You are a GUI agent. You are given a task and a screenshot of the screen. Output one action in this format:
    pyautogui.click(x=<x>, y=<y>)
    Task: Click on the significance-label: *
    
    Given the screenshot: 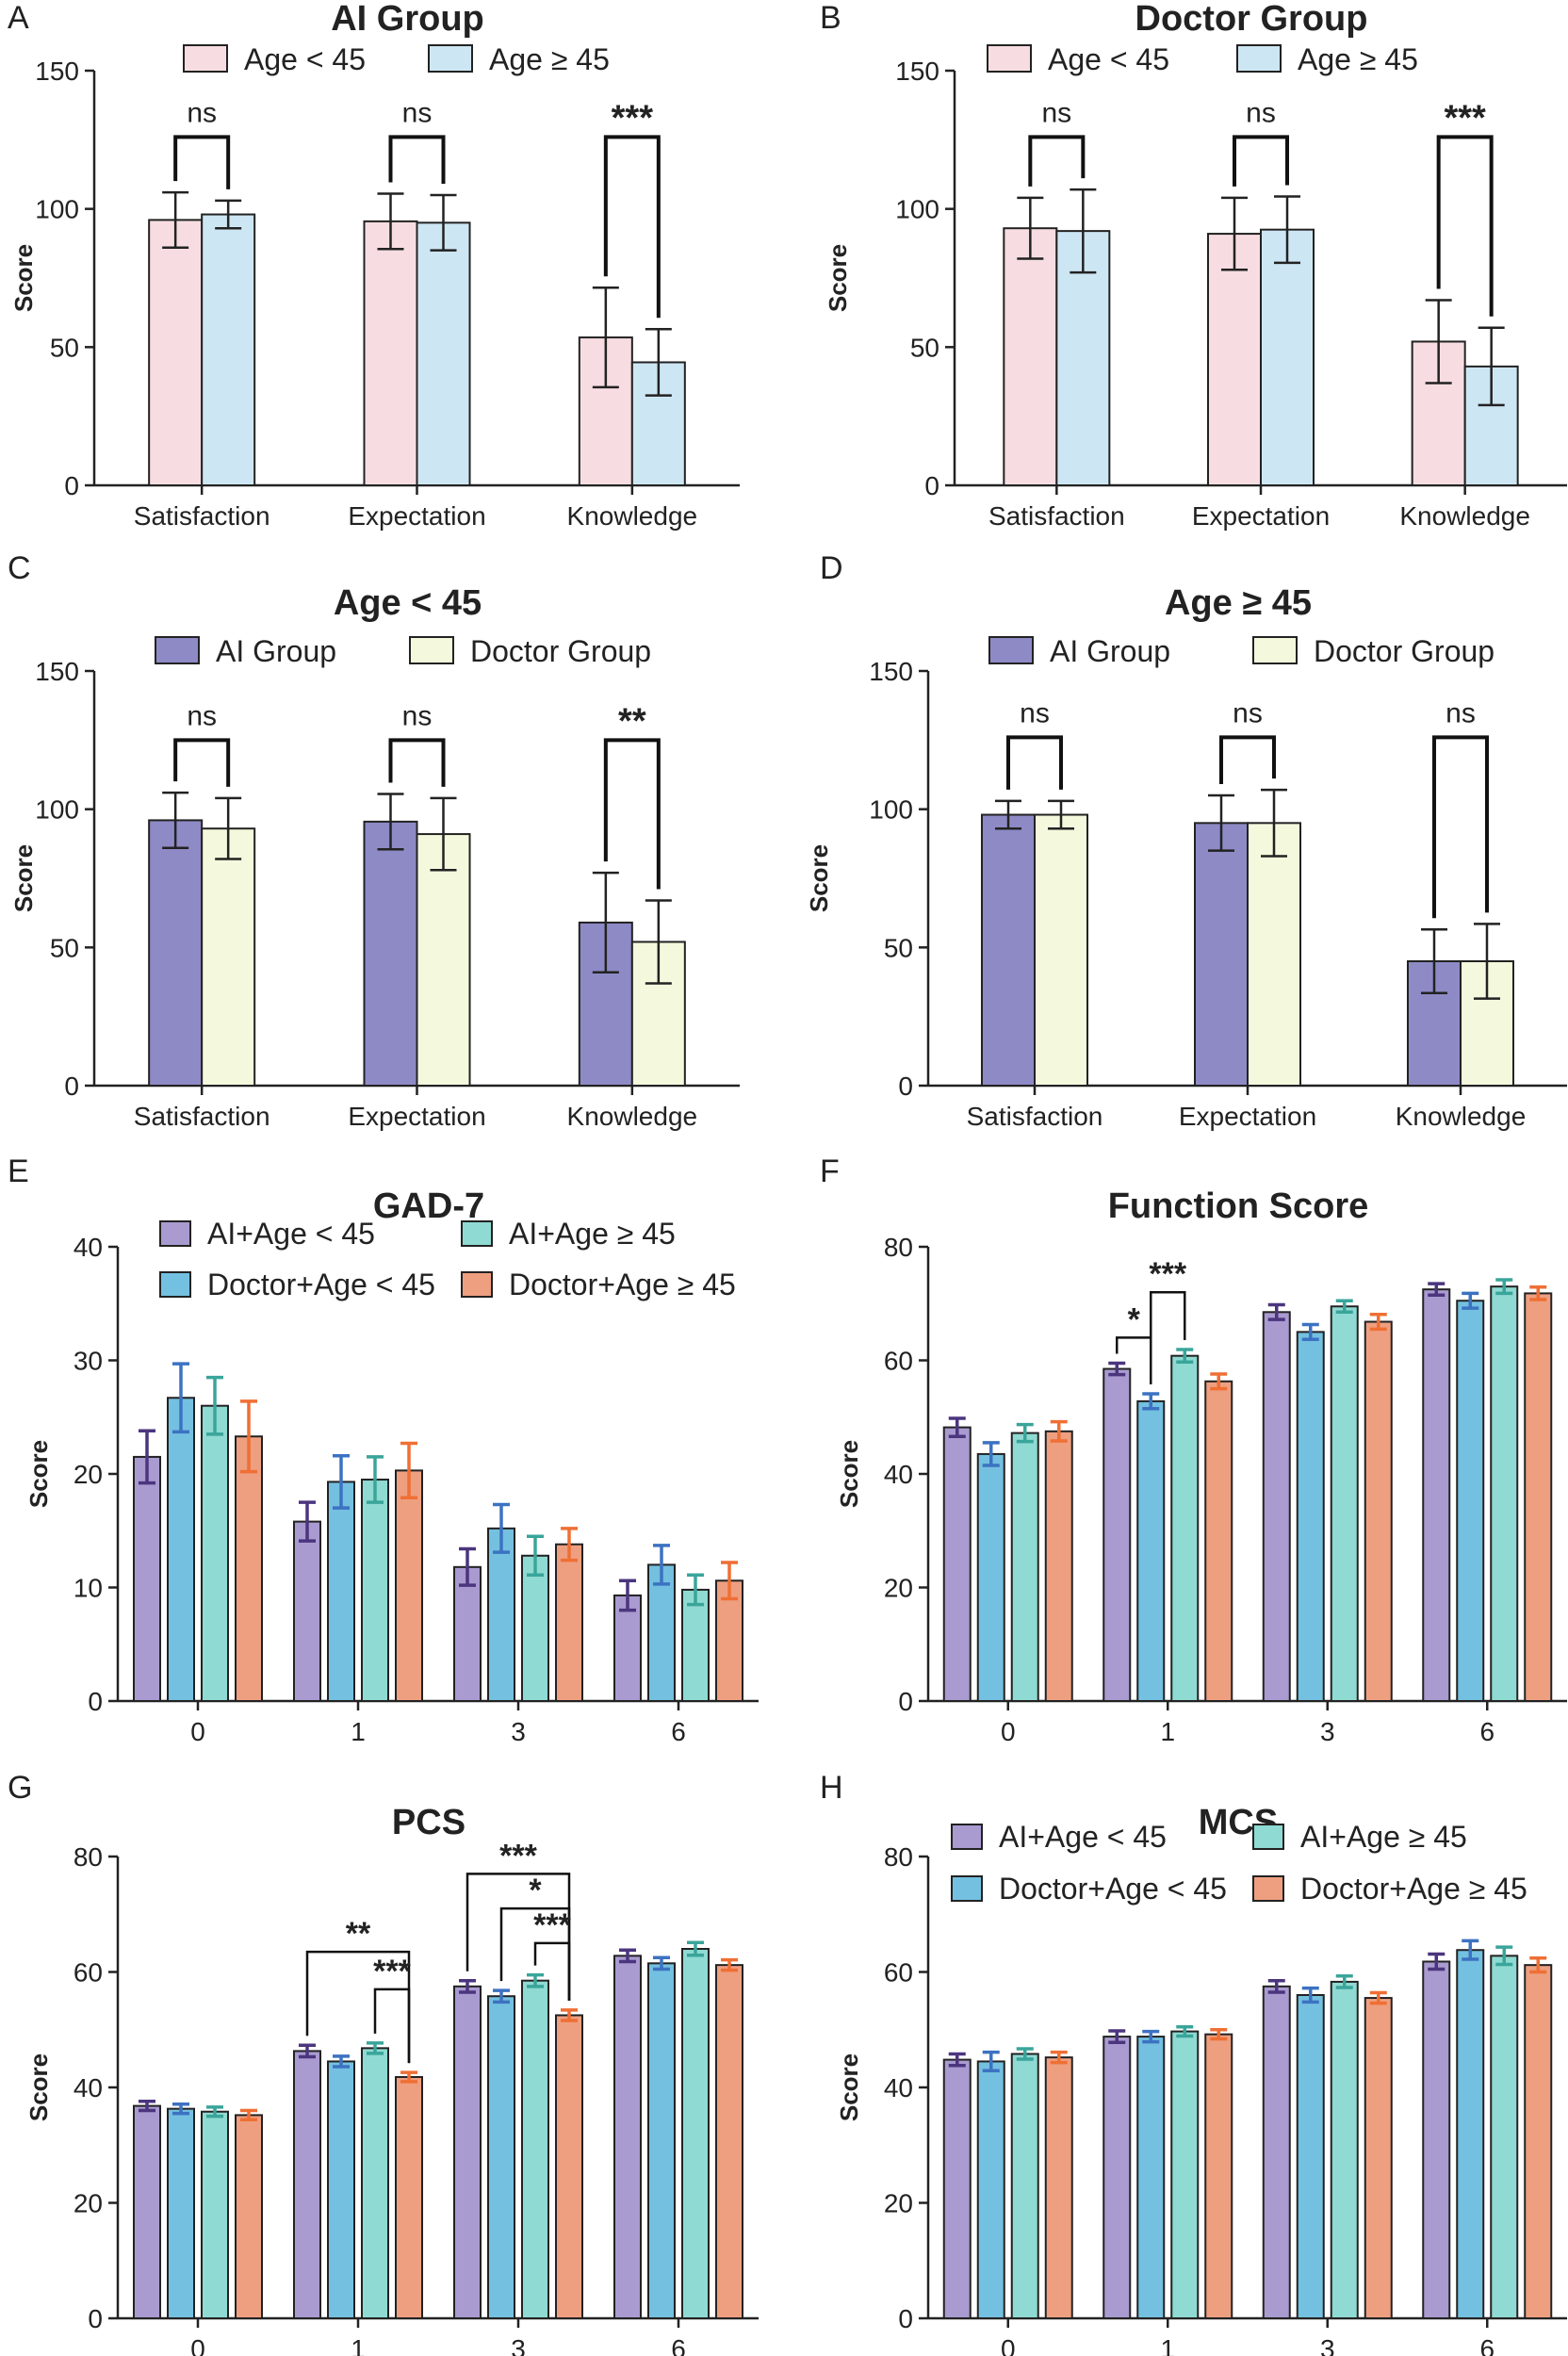 What is the action you would take?
    pyautogui.click(x=1134, y=1319)
    